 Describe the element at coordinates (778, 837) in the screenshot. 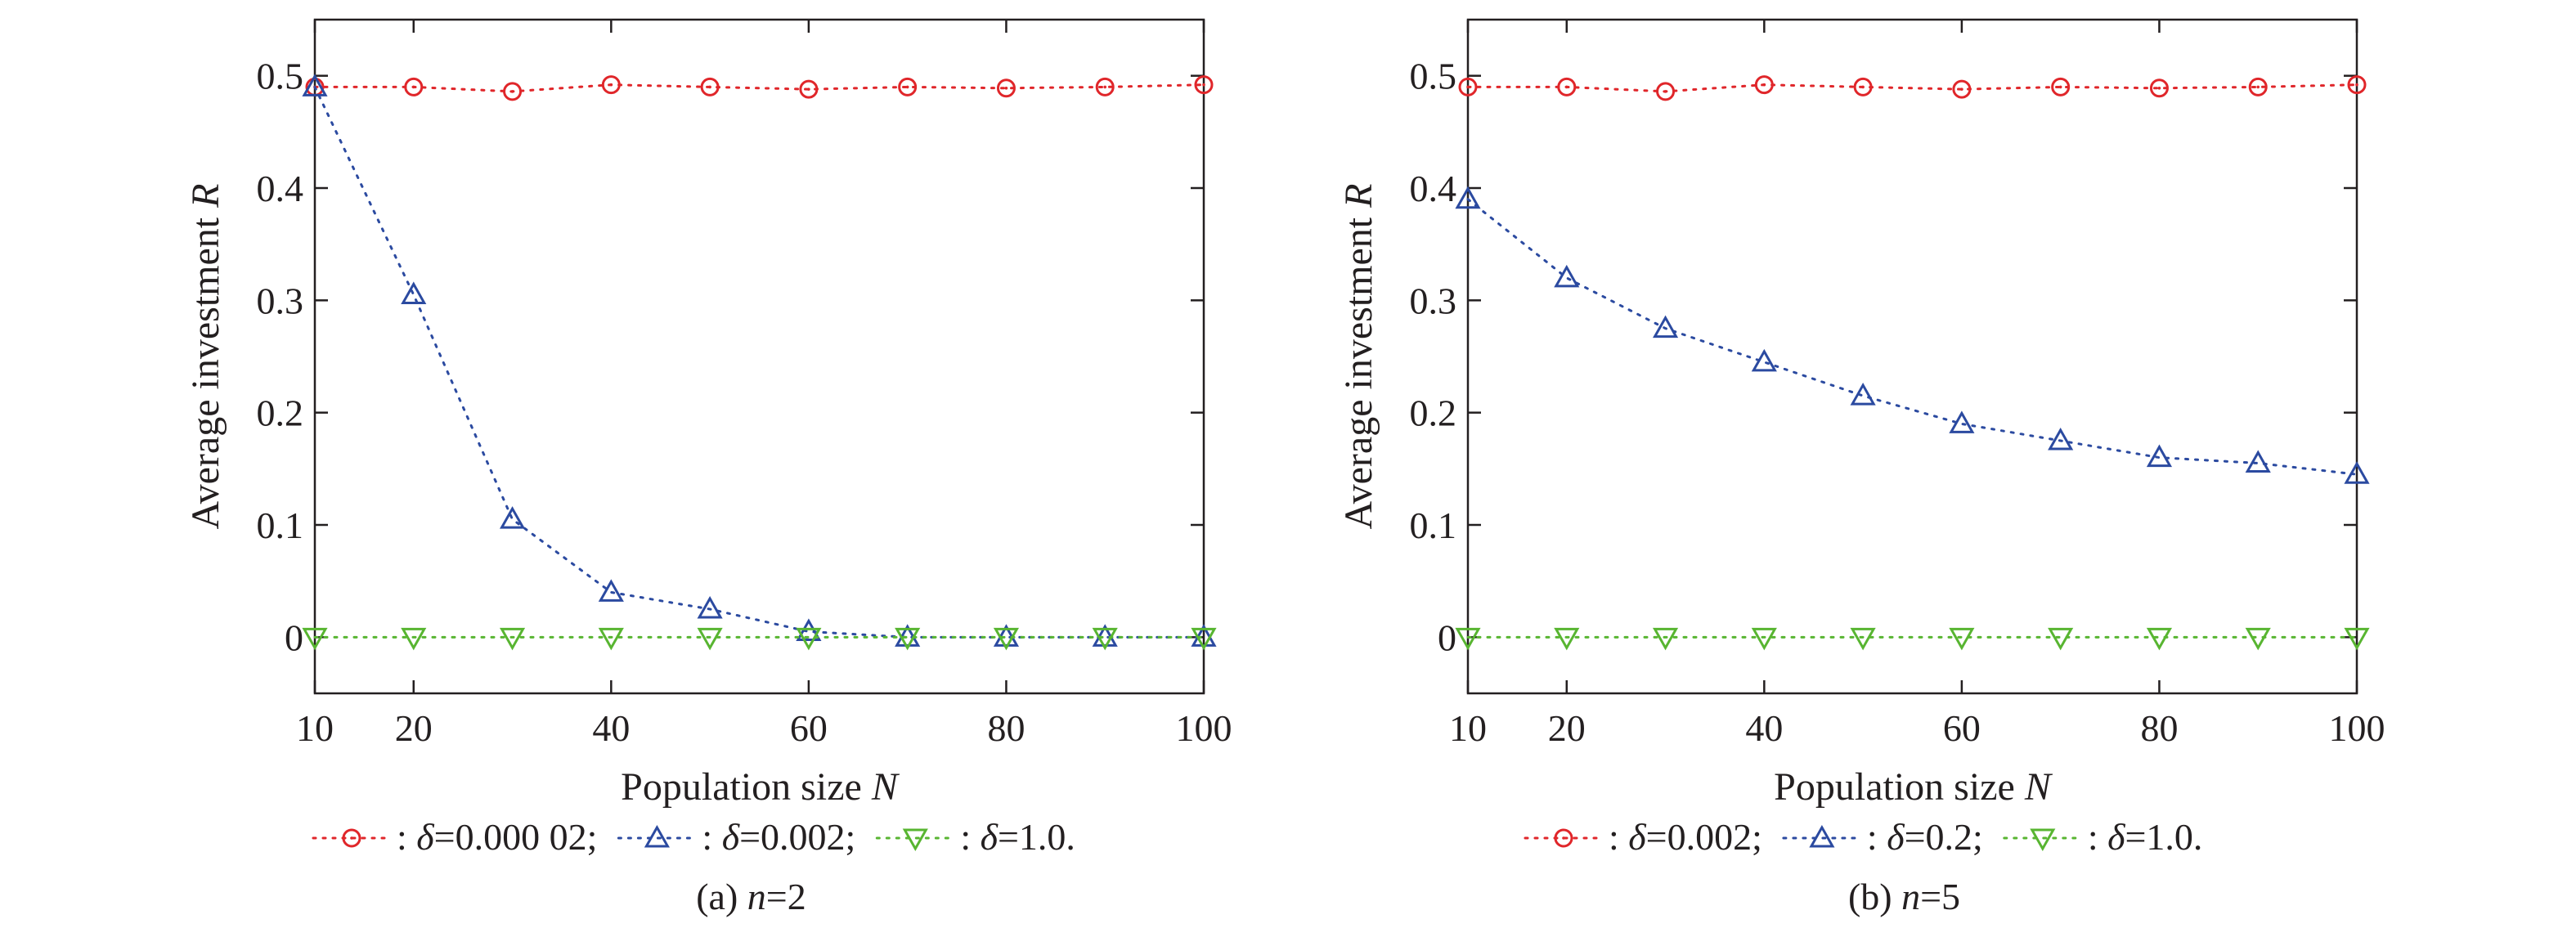

I see `legend-entry: : δ=0.002;` at that location.